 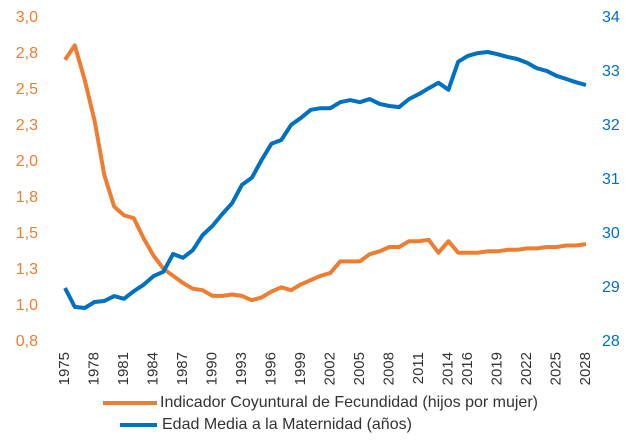 What do you see at coordinates (241, 368) in the screenshot?
I see `x-tick-label: 1993` at bounding box center [241, 368].